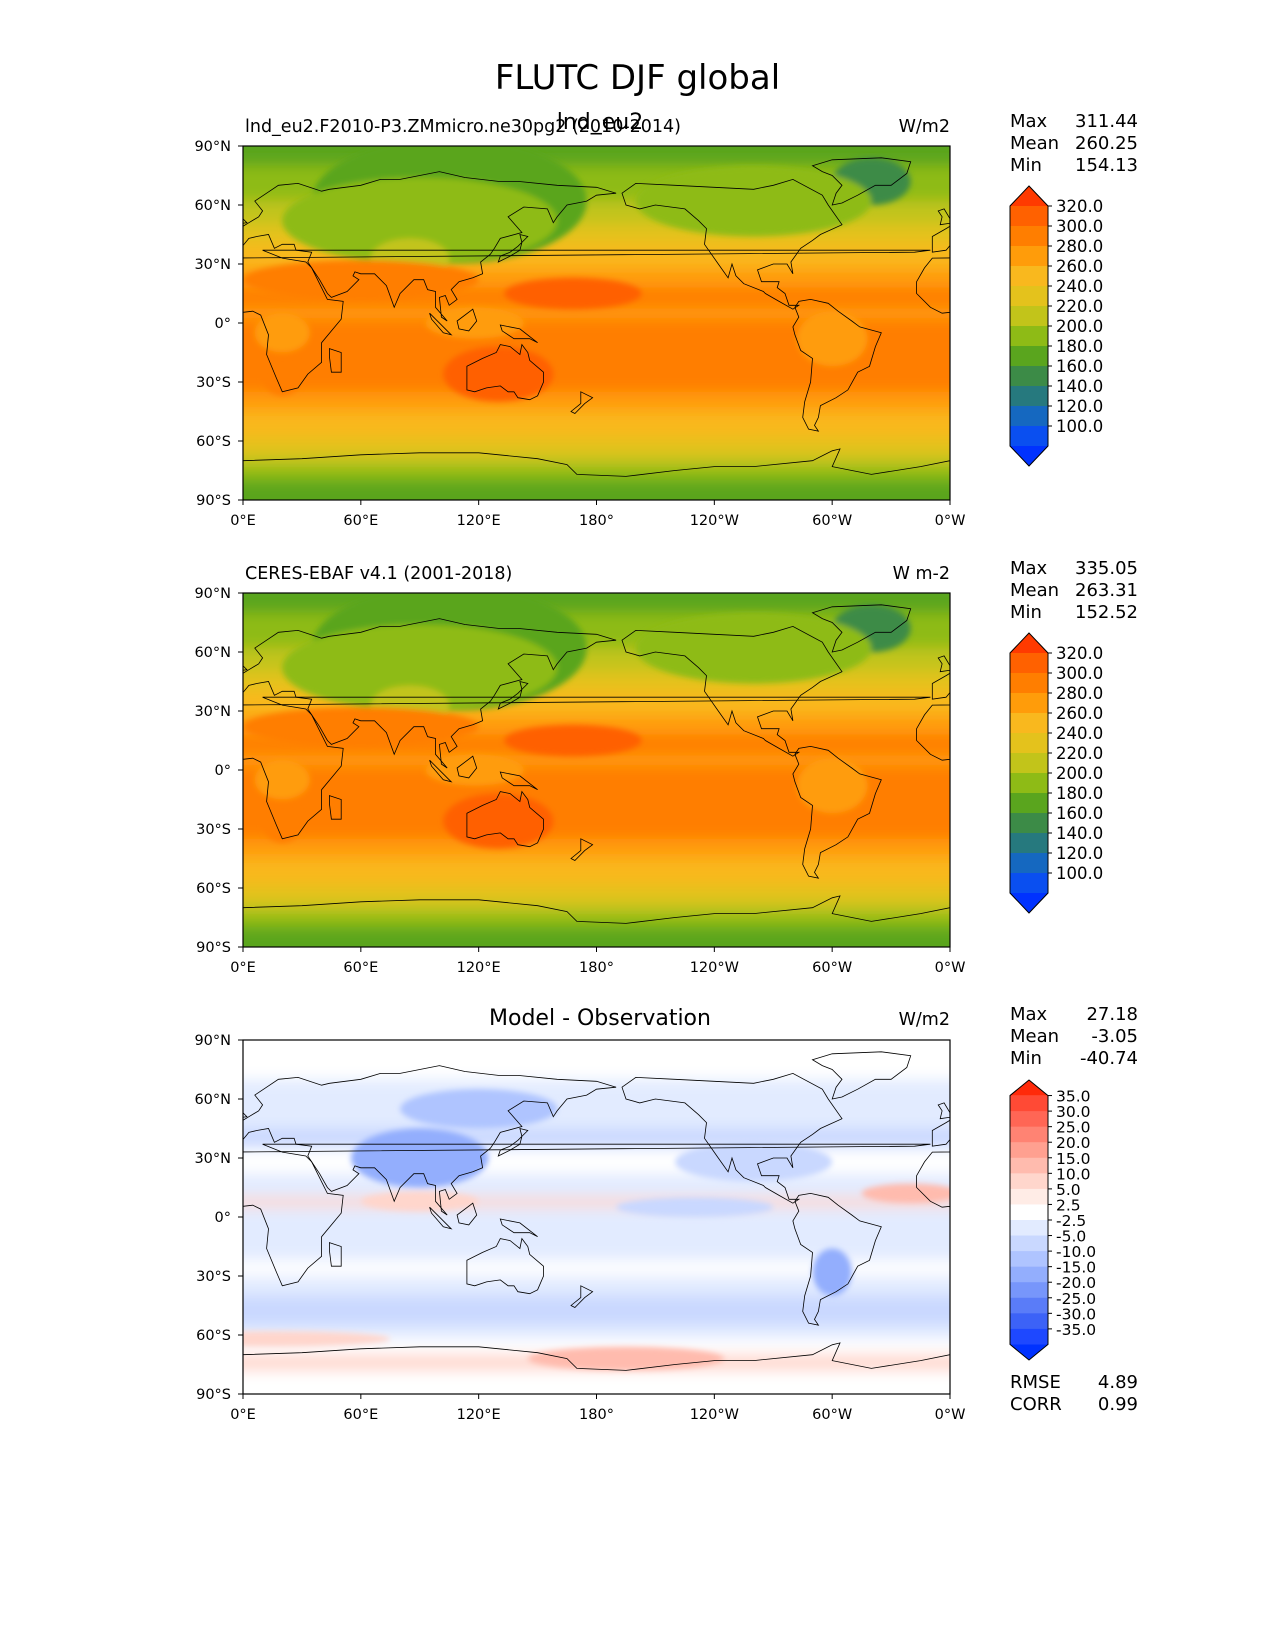 This screenshot has height=1650, width=1275. I want to click on stat-min: -40.74, so click(1108, 1058).